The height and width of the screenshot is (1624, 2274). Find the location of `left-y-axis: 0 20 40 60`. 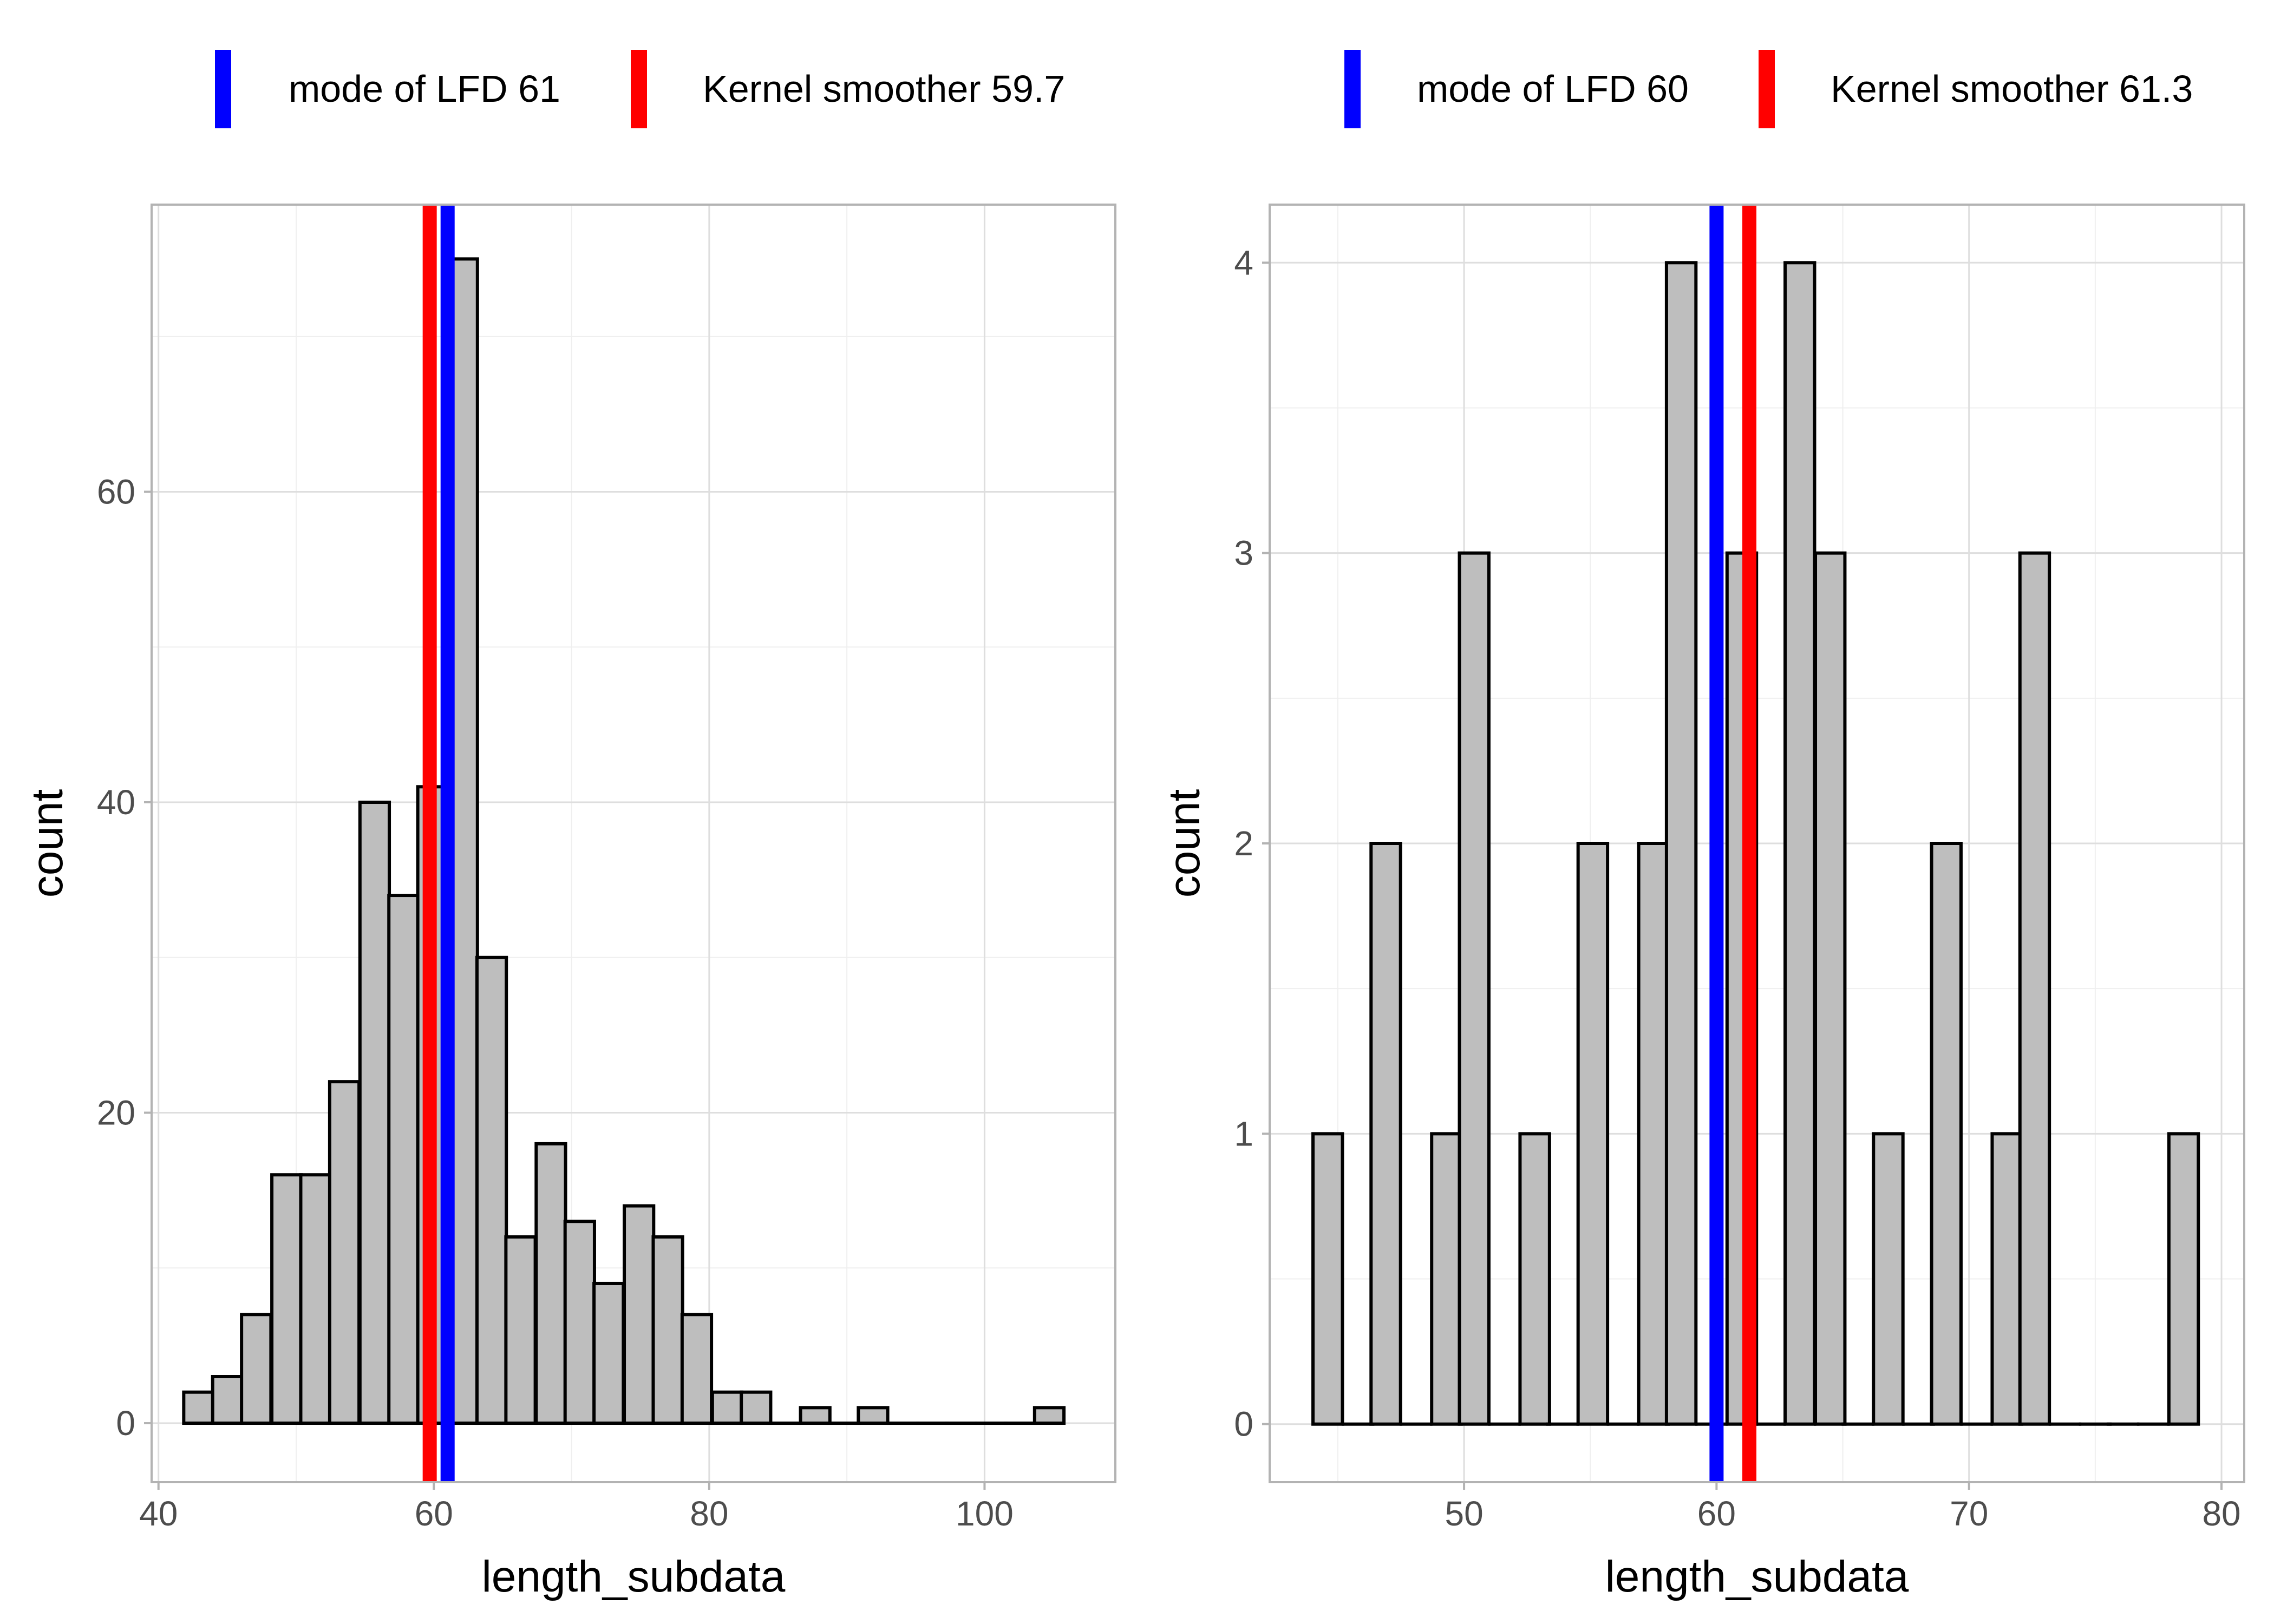

left-y-axis: 0 20 40 60 is located at coordinates (125, 957).